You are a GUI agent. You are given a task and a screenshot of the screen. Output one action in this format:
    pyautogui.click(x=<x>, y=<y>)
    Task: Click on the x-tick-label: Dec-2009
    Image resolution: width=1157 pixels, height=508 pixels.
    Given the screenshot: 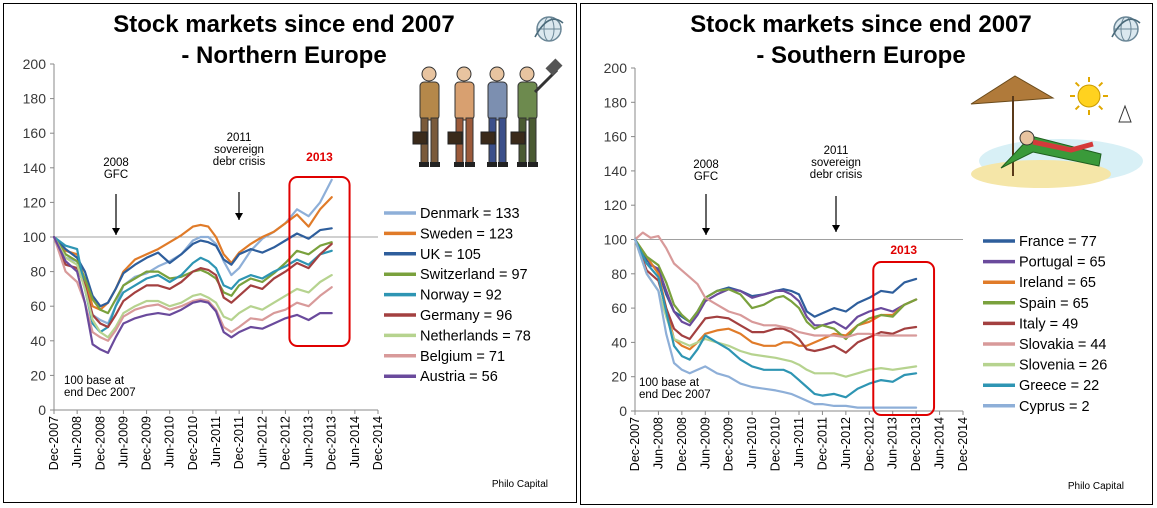 What is the action you would take?
    pyautogui.click(x=729, y=444)
    